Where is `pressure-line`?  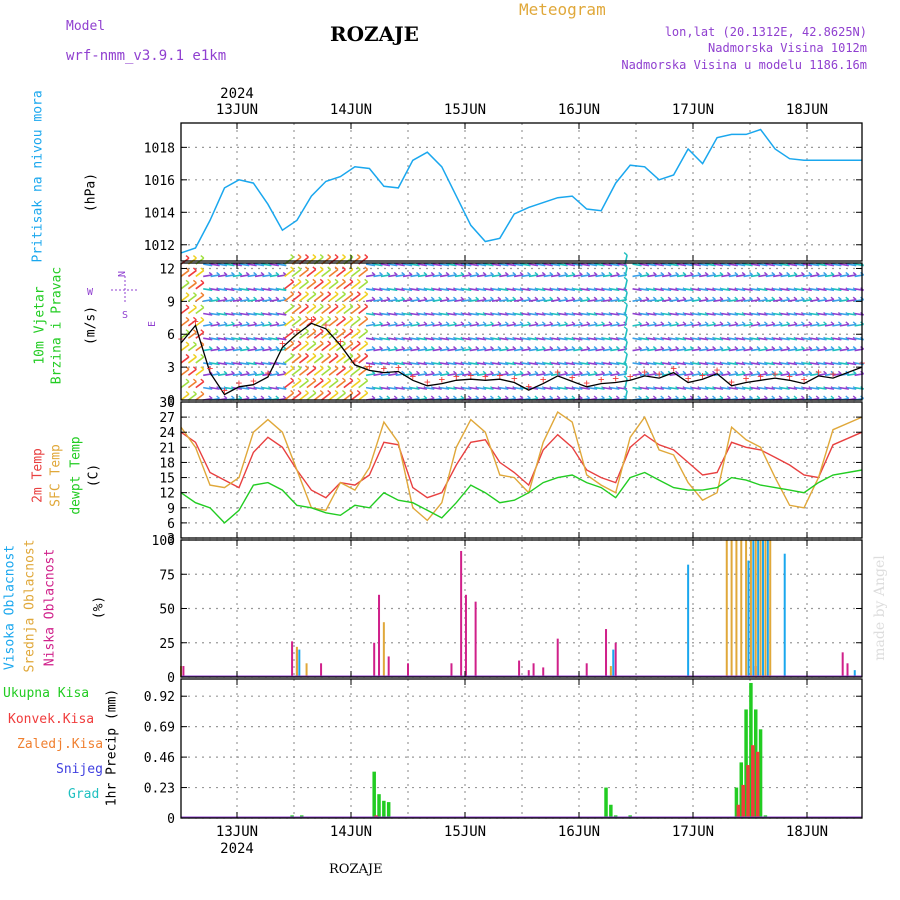 pressure-line is located at coordinates (521, 191).